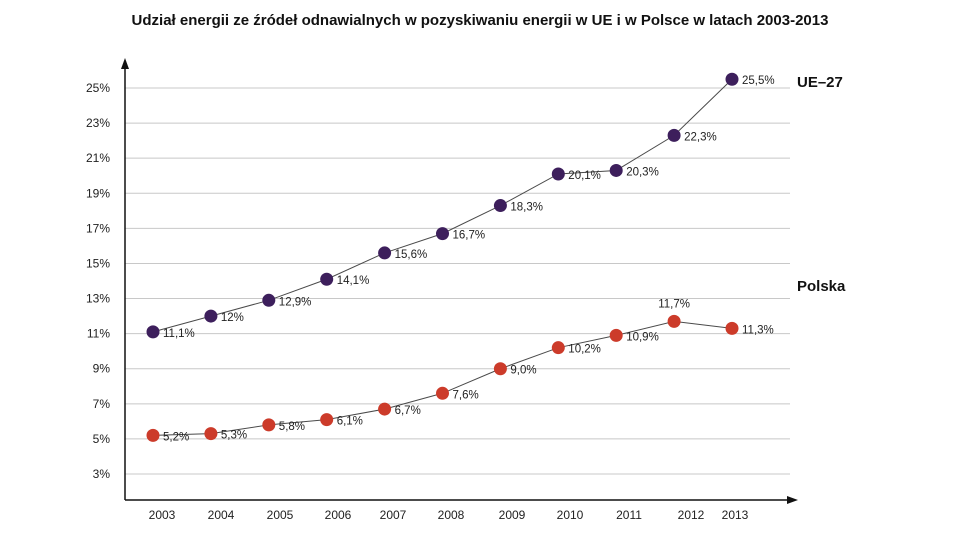  What do you see at coordinates (469, 236) in the screenshot?
I see `data-label: 16,7%` at bounding box center [469, 236].